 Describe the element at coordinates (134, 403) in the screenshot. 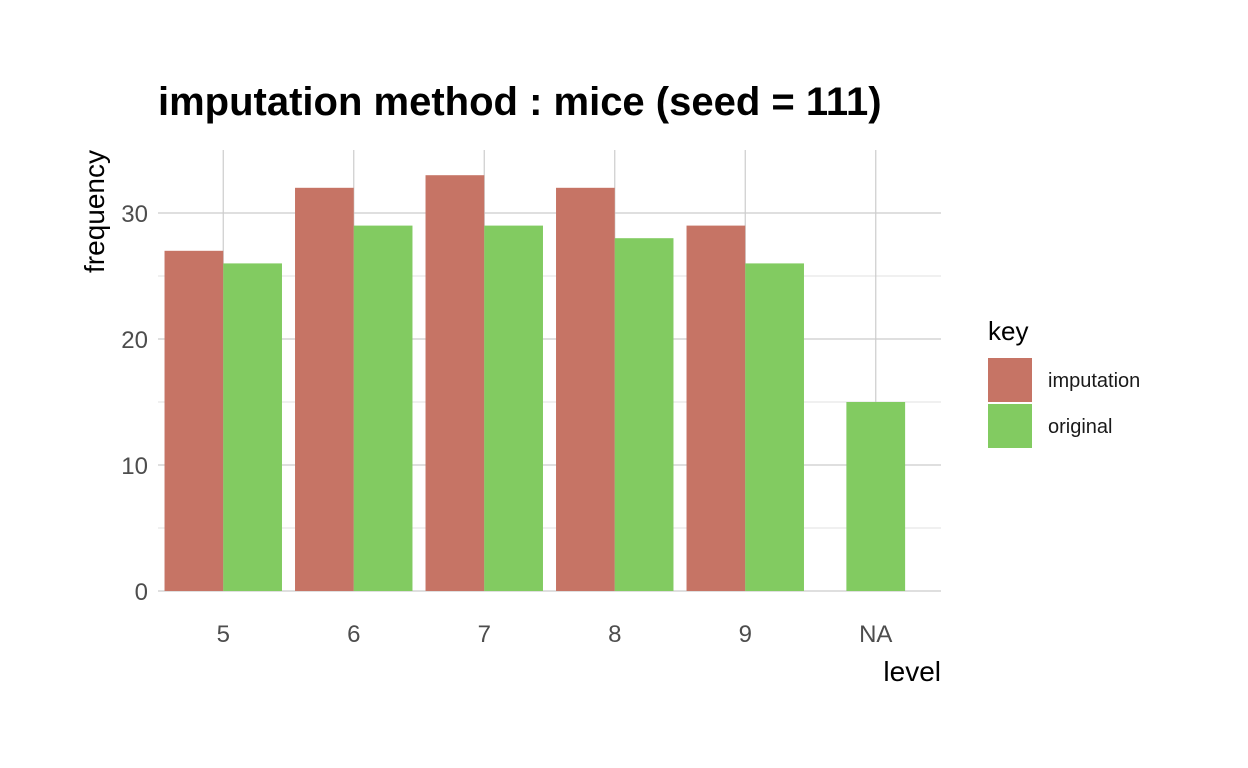

I see `y-tick-labels: 0 10 20 30` at that location.